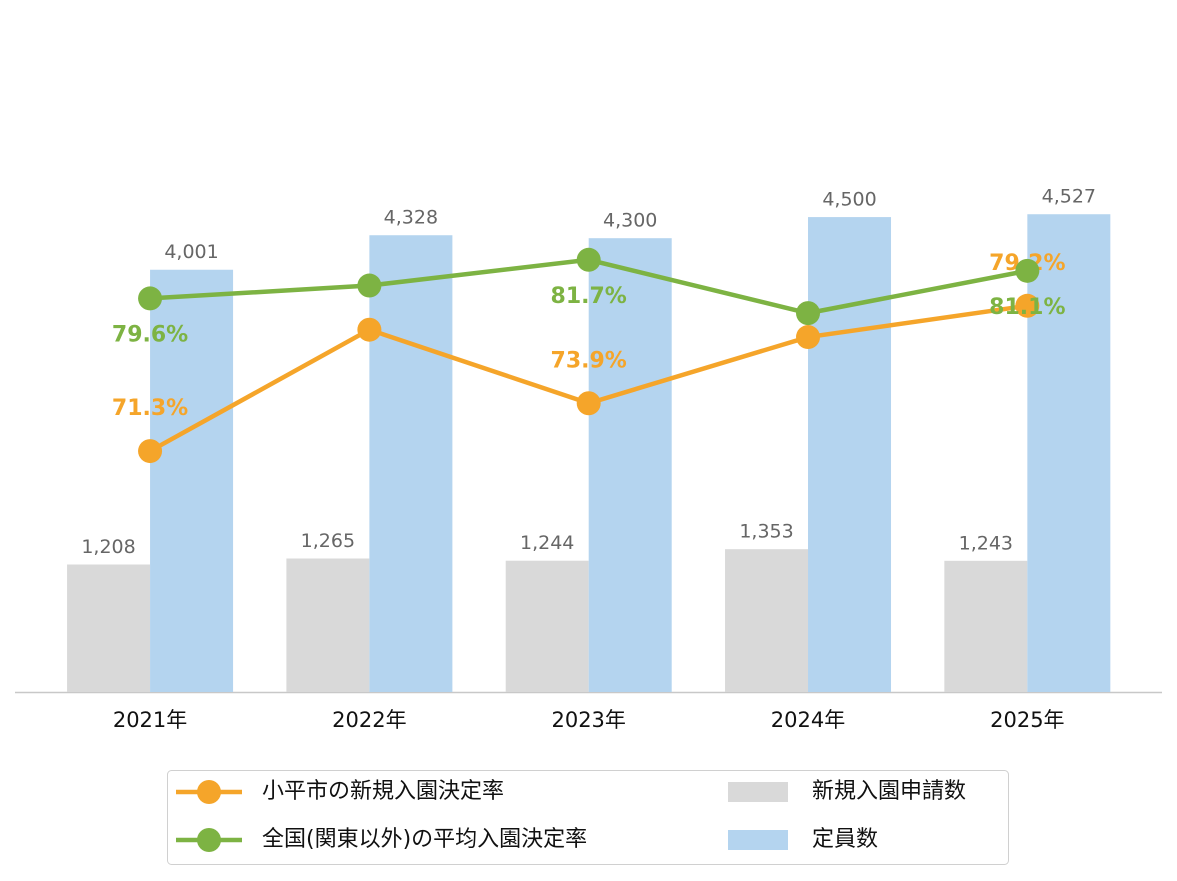  Describe the element at coordinates (150, 720) in the screenshot. I see `x-tick-label: 2021年` at that location.